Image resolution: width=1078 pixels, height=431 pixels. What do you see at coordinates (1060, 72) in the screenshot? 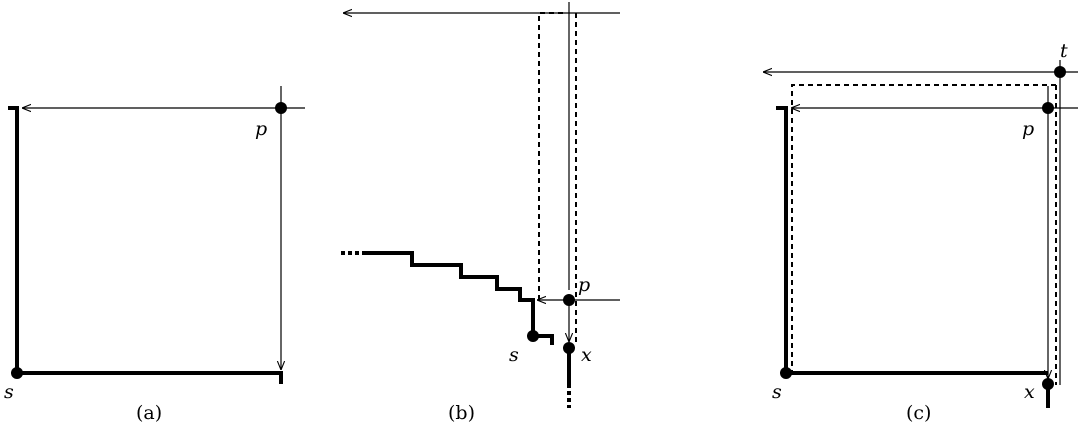
I see `panel-c-point-t` at bounding box center [1060, 72].